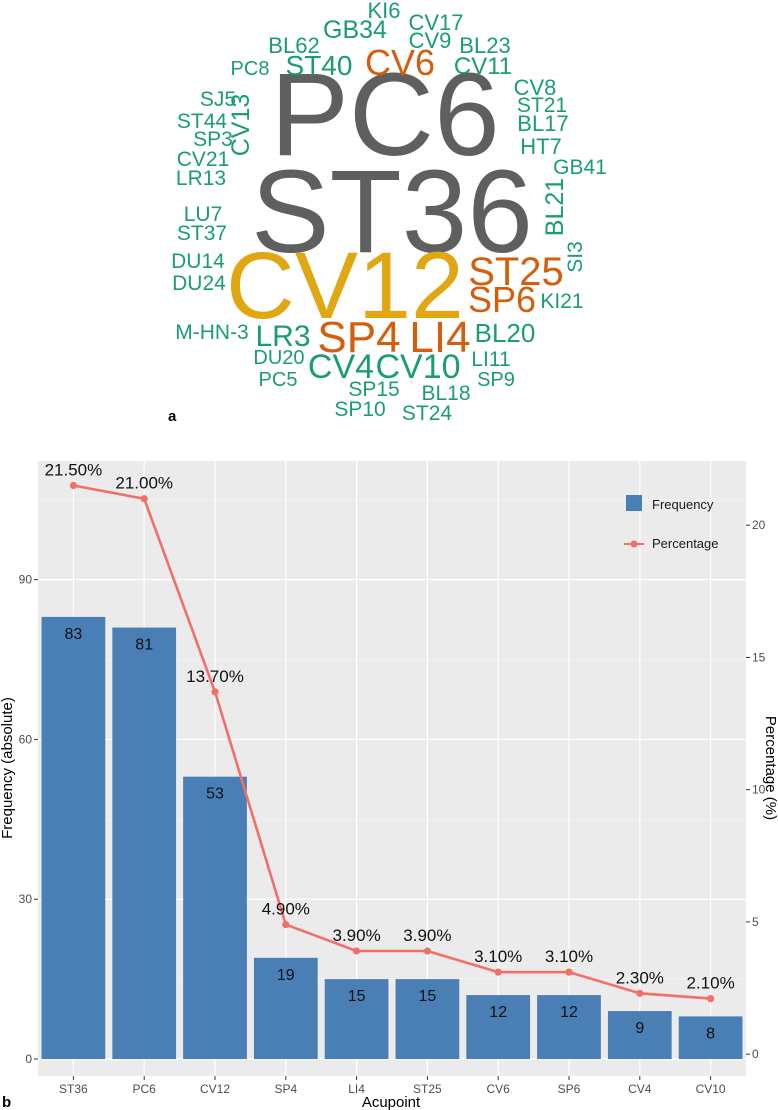 The width and height of the screenshot is (778, 1110). I want to click on bar-value-label: 15, so click(428, 996).